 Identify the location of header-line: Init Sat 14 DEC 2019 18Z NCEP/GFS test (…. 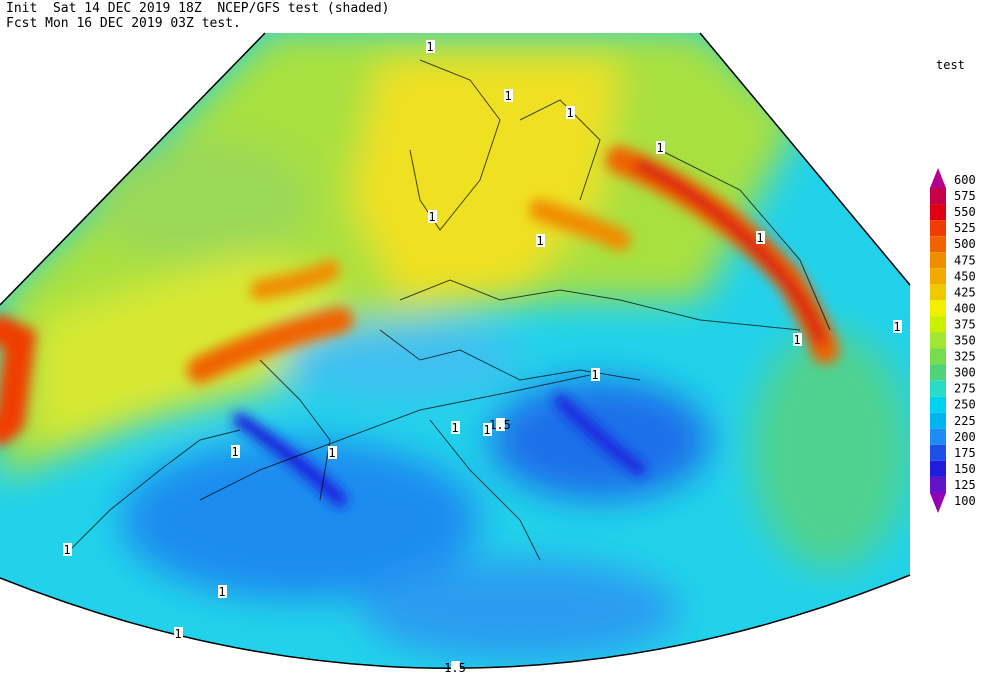
(198, 8).